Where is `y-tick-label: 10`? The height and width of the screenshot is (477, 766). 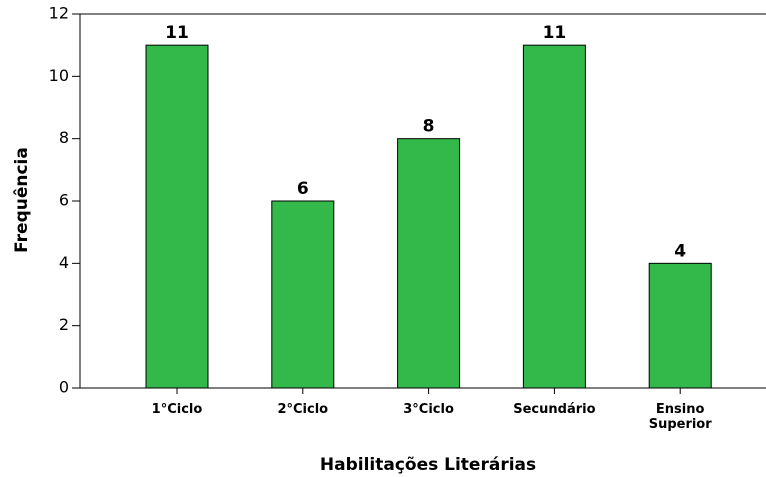 y-tick-label: 10 is located at coordinates (59, 75).